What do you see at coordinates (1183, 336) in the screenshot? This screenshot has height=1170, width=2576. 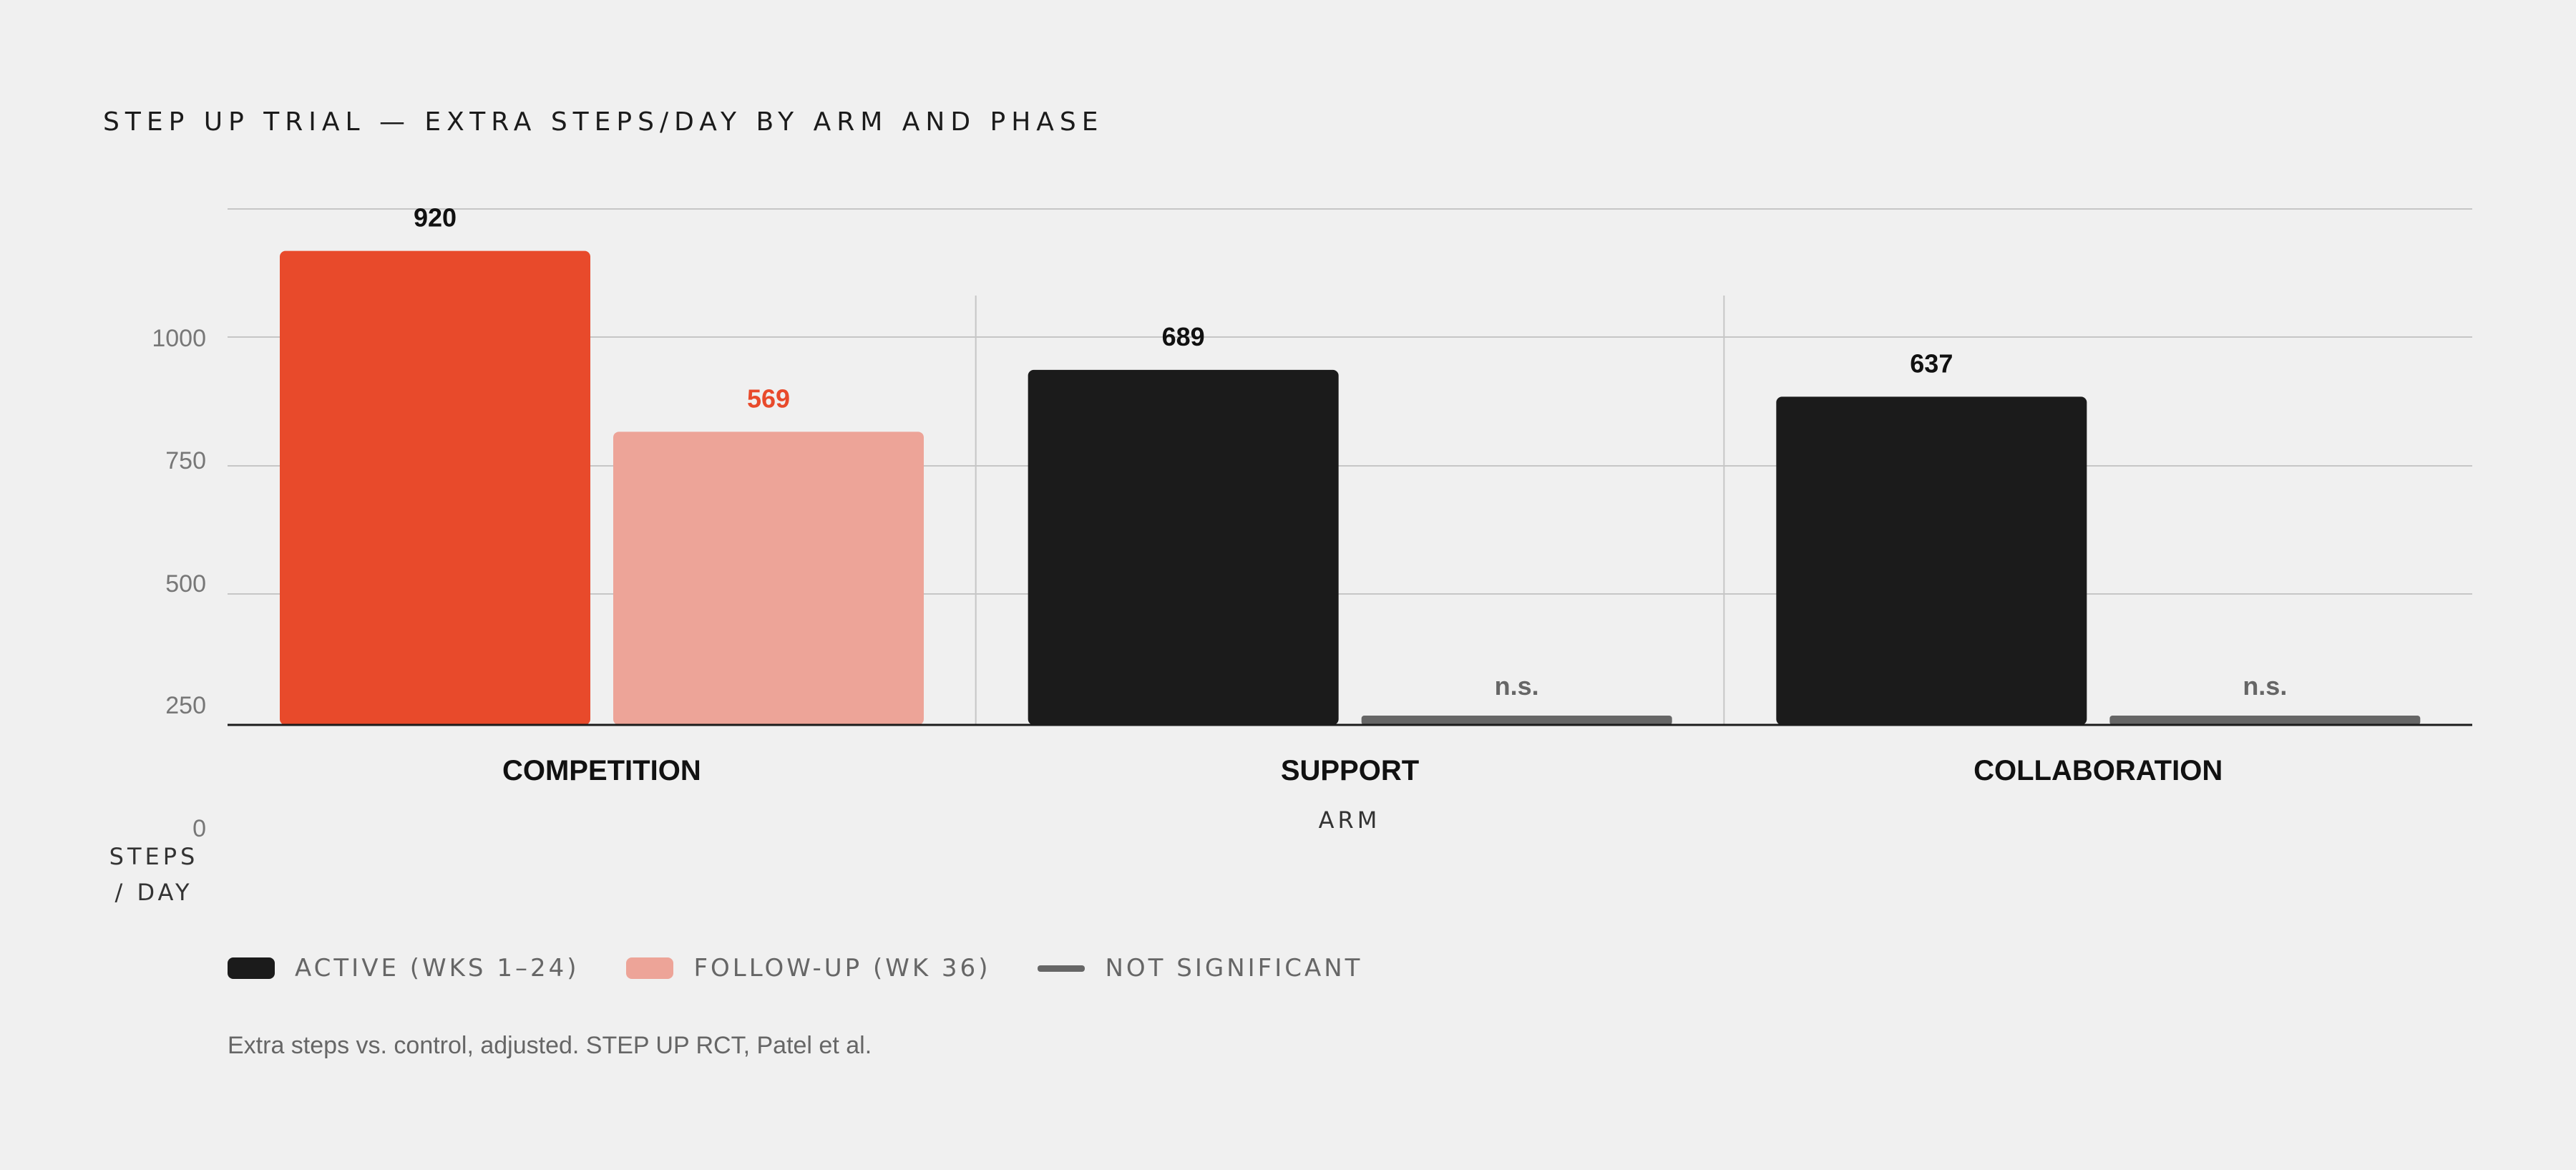 I see `value-label-active: 689` at bounding box center [1183, 336].